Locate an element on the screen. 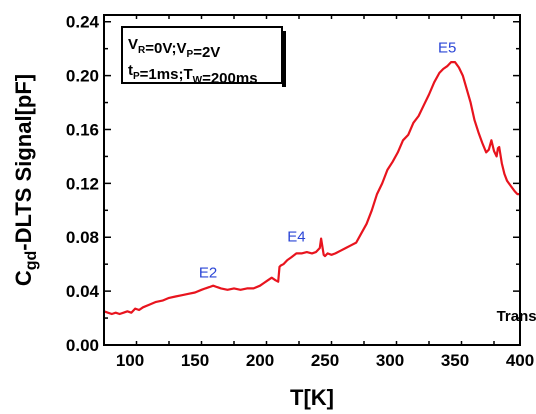  y-tick-label: 0.24 is located at coordinates (83, 22).